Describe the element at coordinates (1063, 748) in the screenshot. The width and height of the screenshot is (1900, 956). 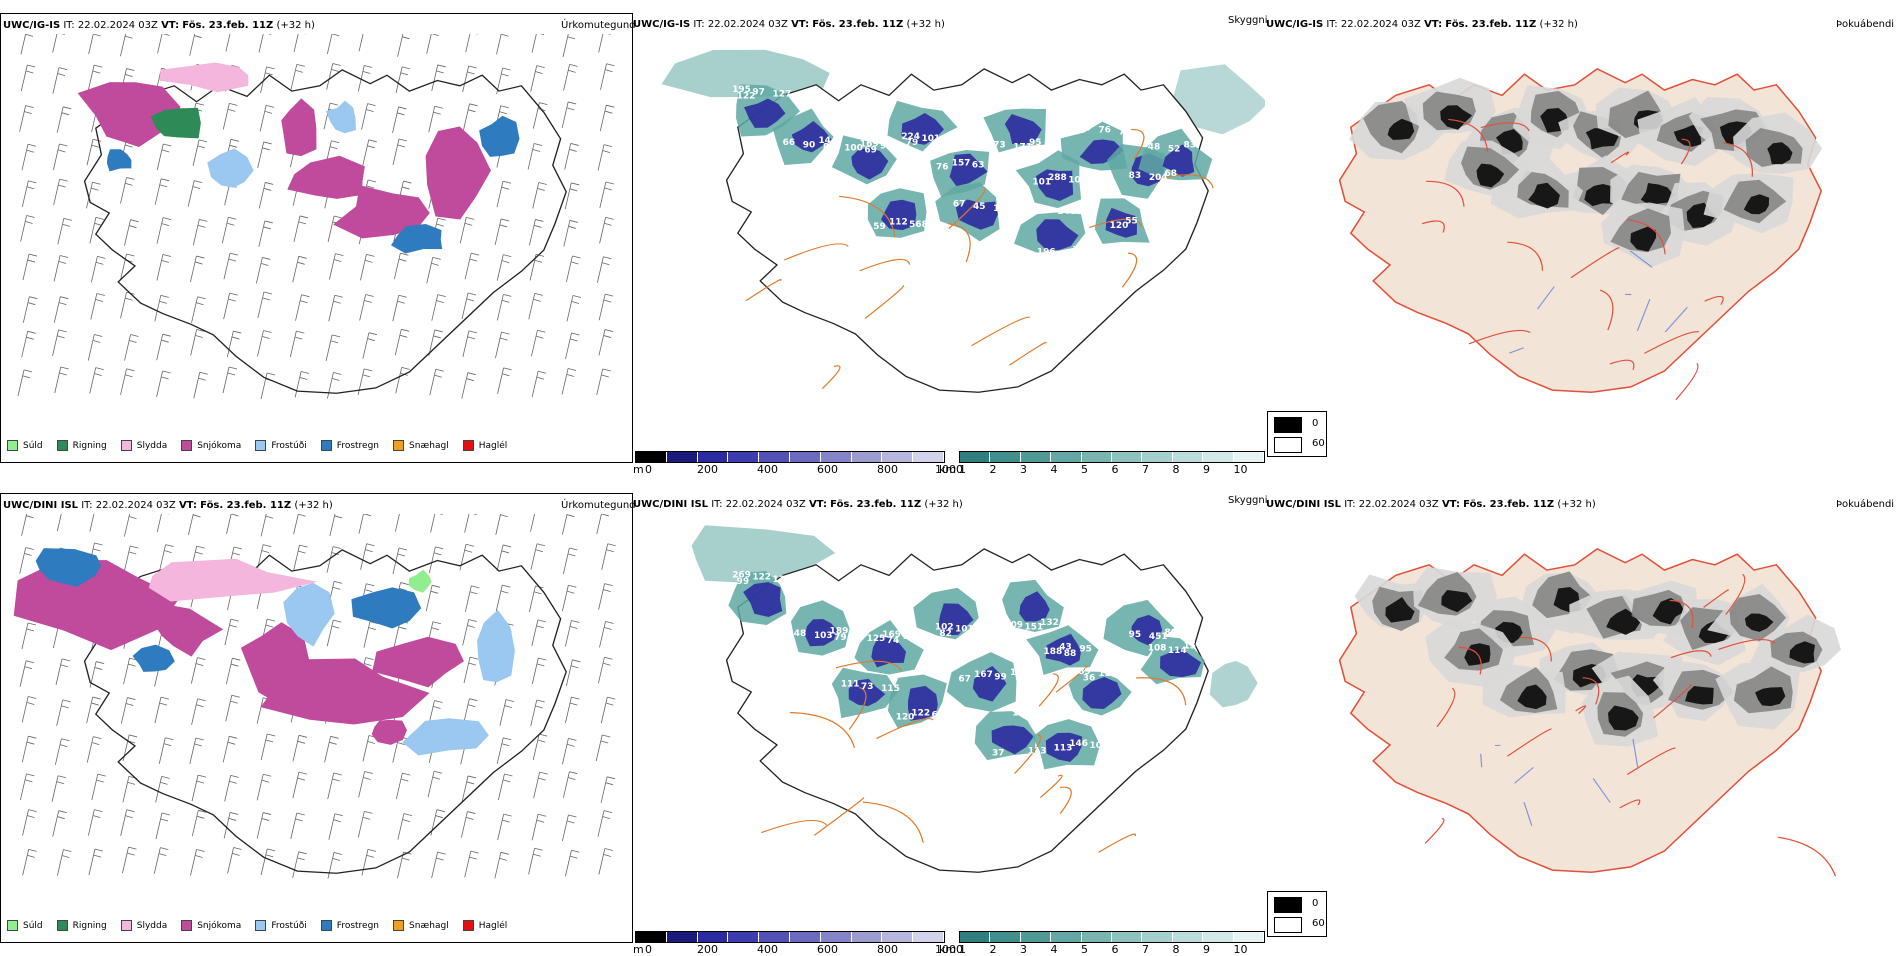
I see `visibility-value-label: 113` at that location.